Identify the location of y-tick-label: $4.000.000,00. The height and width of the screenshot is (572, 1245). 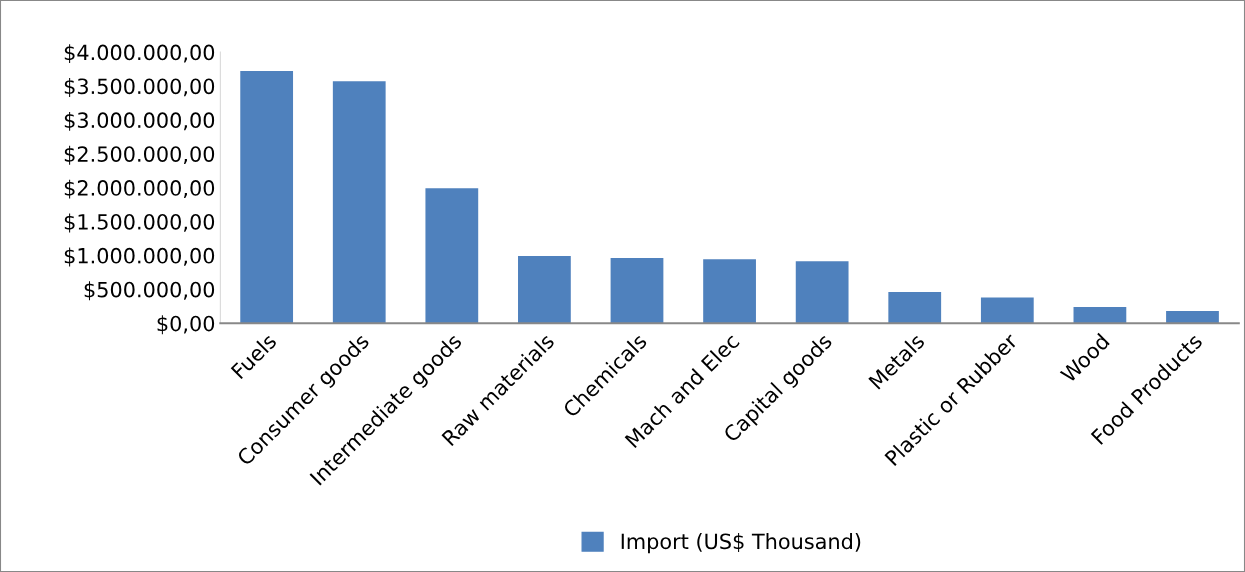
(139, 54).